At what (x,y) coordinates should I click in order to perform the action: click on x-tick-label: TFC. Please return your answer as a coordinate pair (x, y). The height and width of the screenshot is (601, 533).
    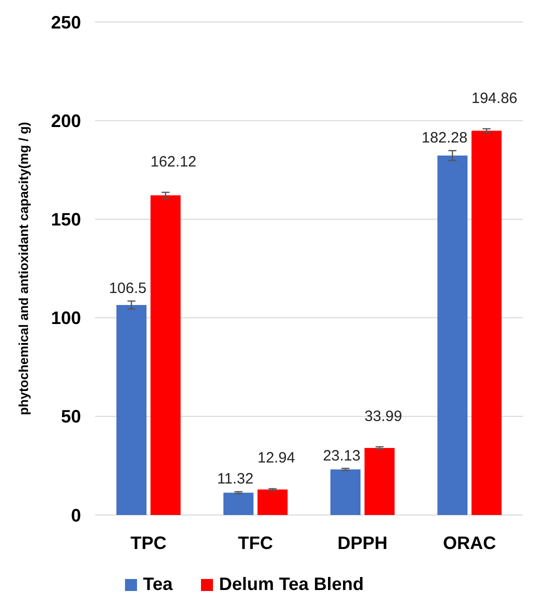
    Looking at the image, I should click on (255, 543).